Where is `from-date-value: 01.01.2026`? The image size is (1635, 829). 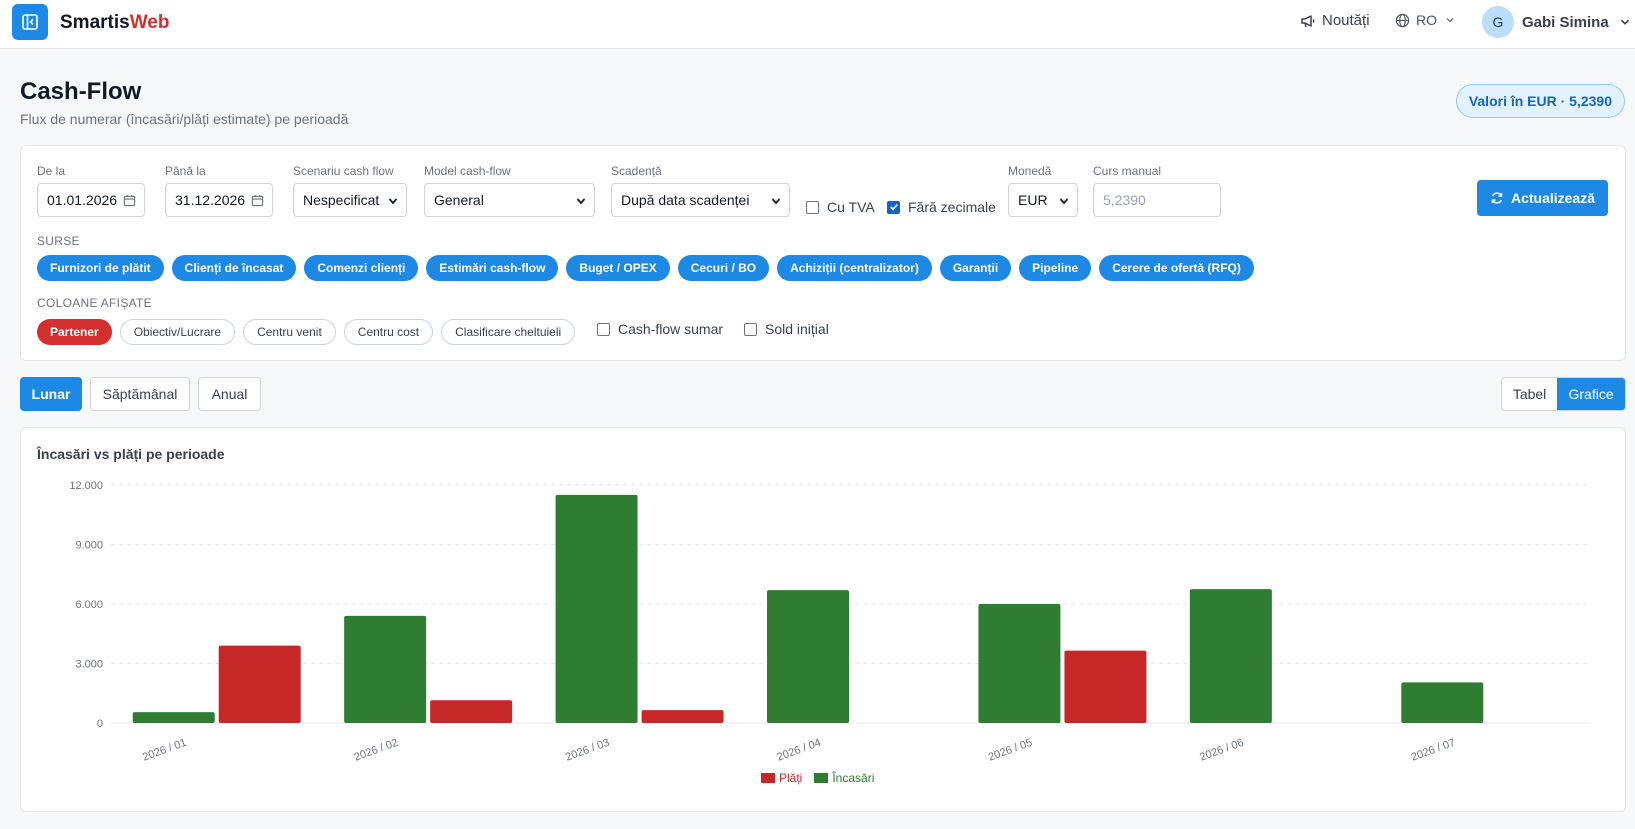 from-date-value: 01.01.2026 is located at coordinates (82, 200).